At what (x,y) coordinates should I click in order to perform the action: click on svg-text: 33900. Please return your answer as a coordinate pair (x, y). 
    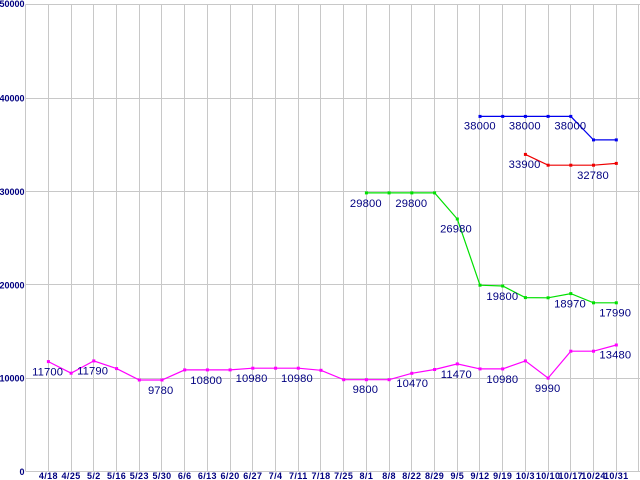
    Looking at the image, I should click on (525, 165).